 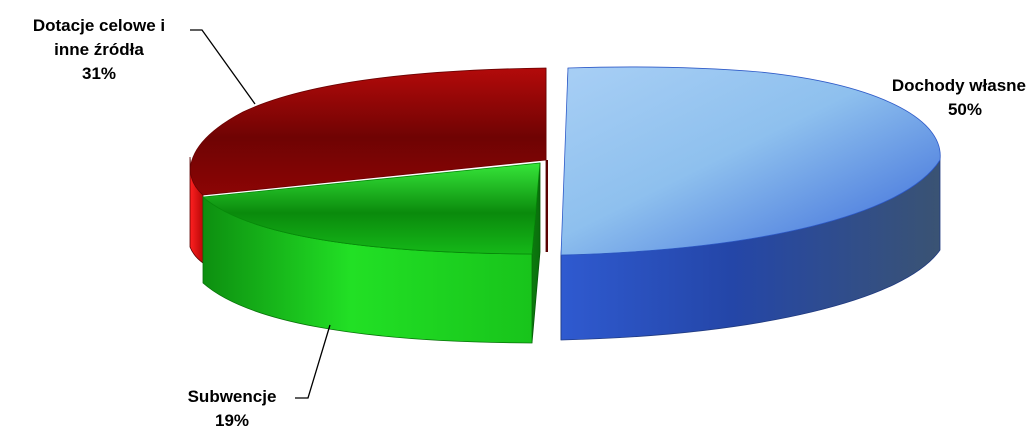 I want to click on label-dochody-line1: Dochody własne, so click(x=958, y=85).